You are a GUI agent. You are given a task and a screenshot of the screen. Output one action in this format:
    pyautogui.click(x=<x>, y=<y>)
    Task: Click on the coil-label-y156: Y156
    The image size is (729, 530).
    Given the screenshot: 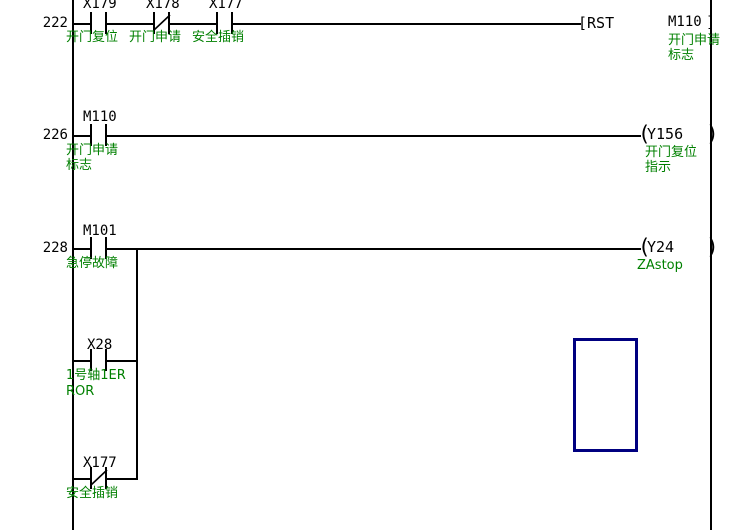 What is the action you would take?
    pyautogui.click(x=665, y=134)
    